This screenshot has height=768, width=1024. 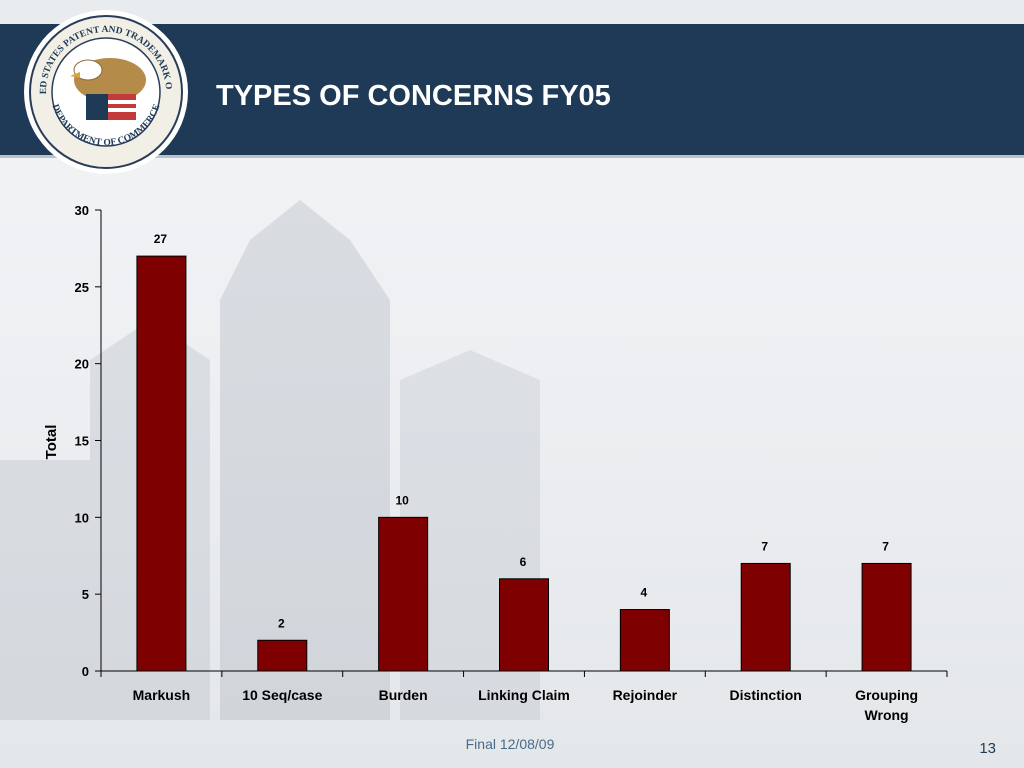 I want to click on x-tick-label: Linking Claim, so click(x=524, y=695).